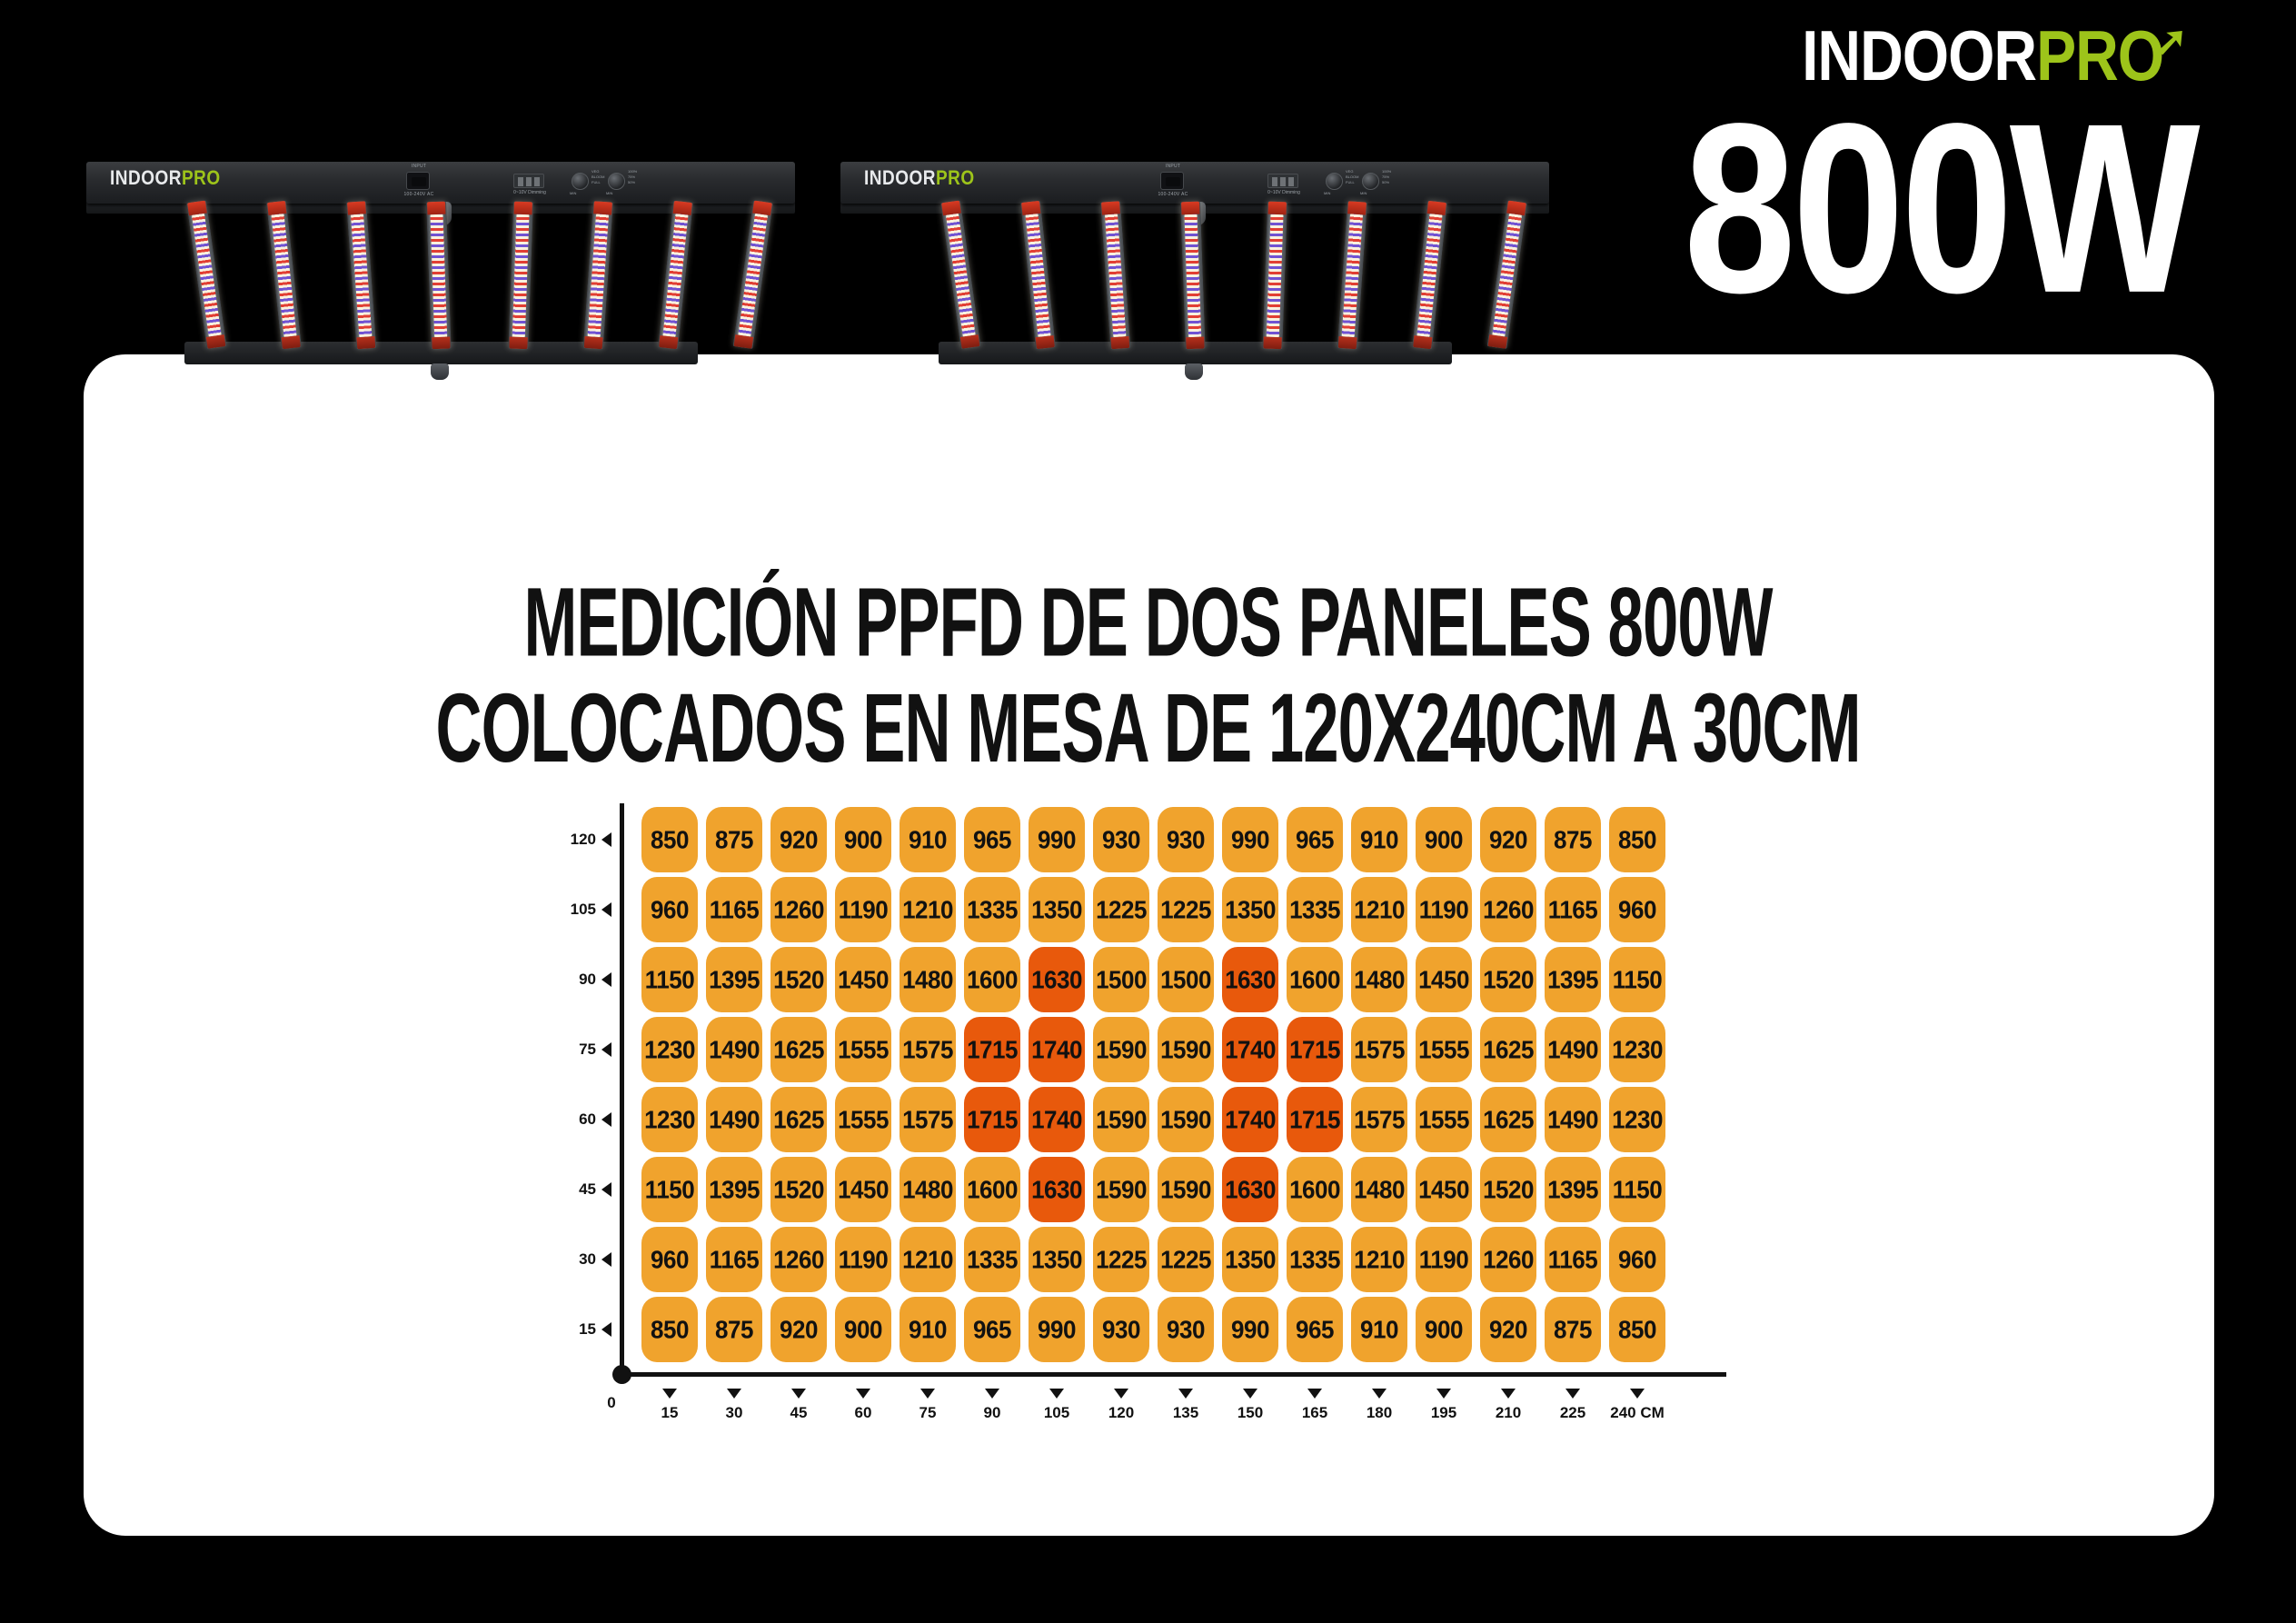 The width and height of the screenshot is (2296, 1623). What do you see at coordinates (1334, 181) in the screenshot?
I see `panel-2-spectrum-knob` at bounding box center [1334, 181].